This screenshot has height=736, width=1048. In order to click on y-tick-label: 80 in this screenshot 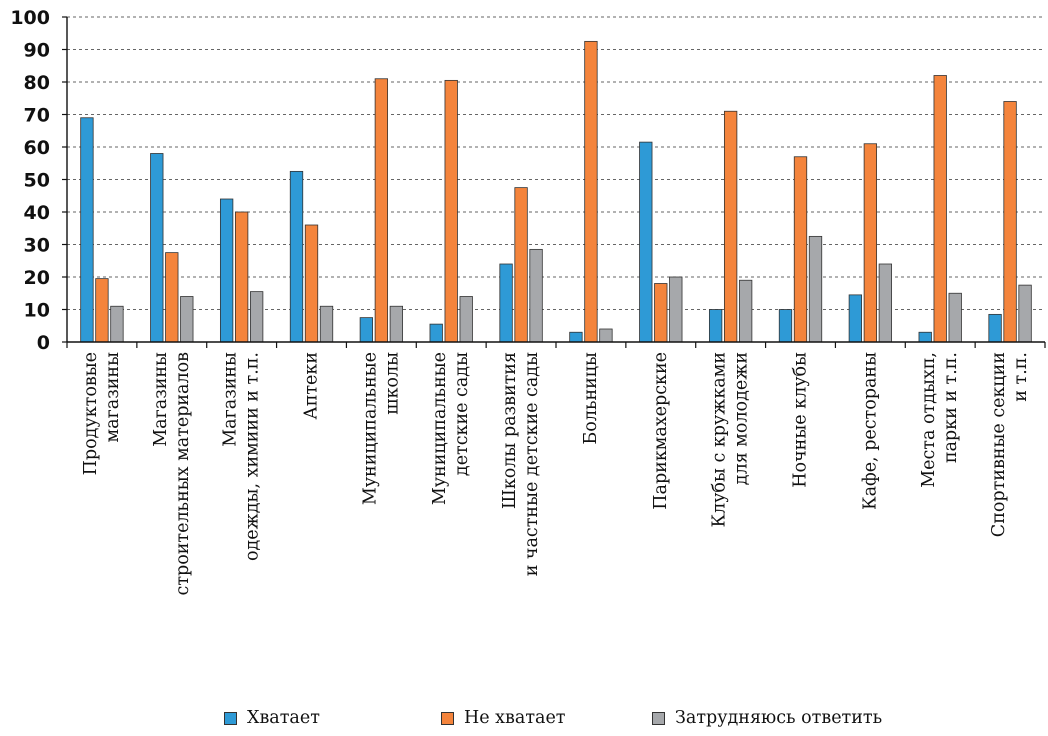, I will do `click(37, 83)`.